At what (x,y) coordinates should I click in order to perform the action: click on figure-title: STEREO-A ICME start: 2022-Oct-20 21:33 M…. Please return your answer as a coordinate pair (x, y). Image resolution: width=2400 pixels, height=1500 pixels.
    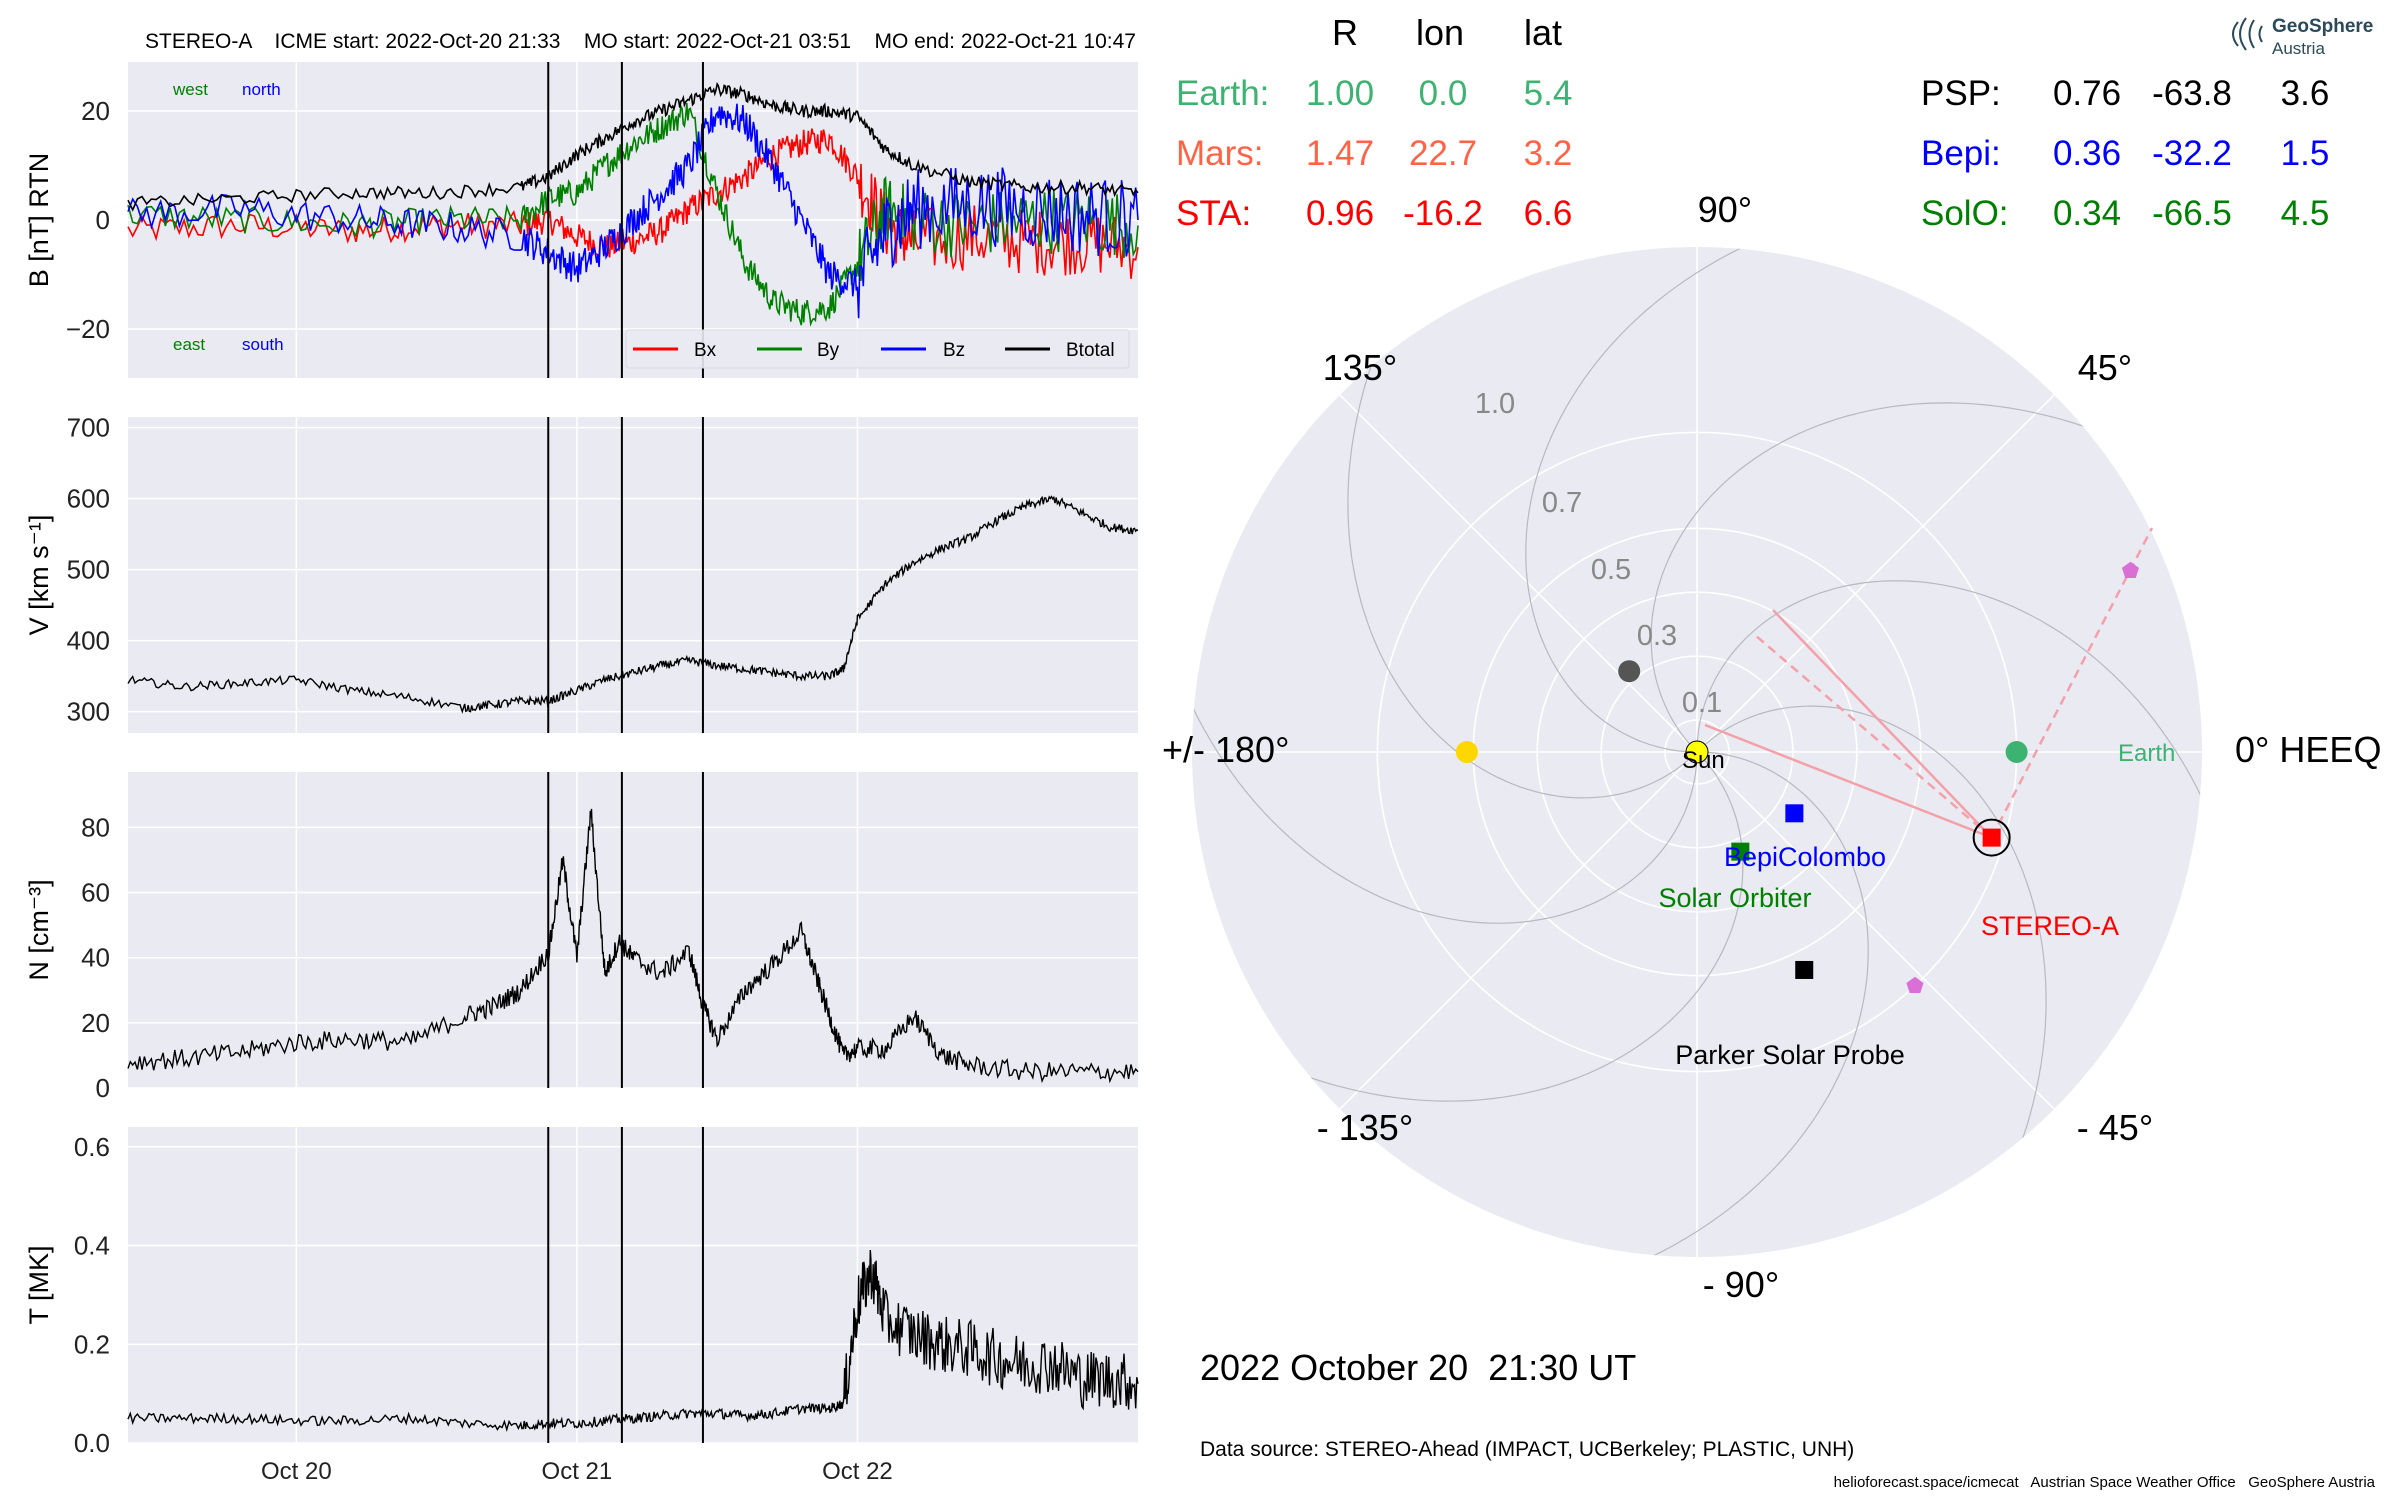
    Looking at the image, I should click on (640, 41).